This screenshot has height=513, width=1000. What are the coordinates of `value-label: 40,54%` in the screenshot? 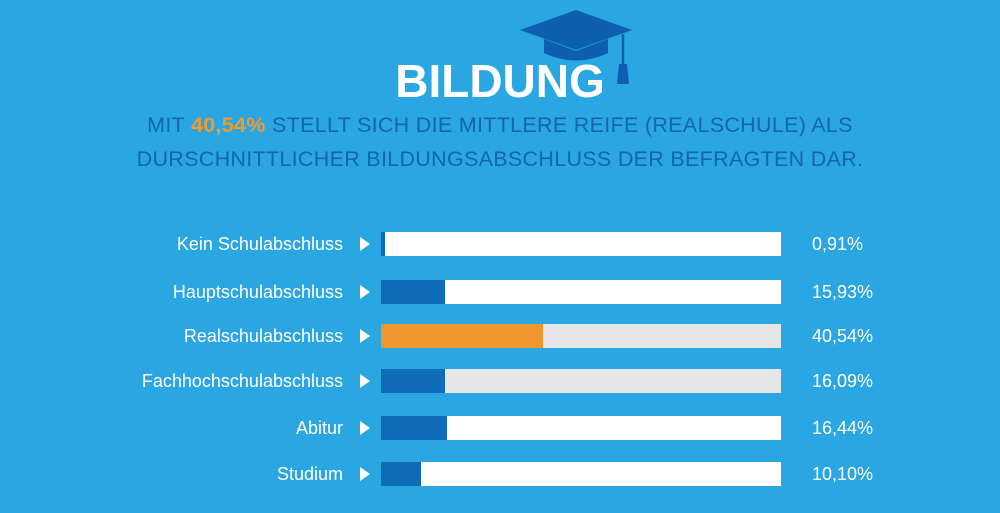 It's located at (843, 336).